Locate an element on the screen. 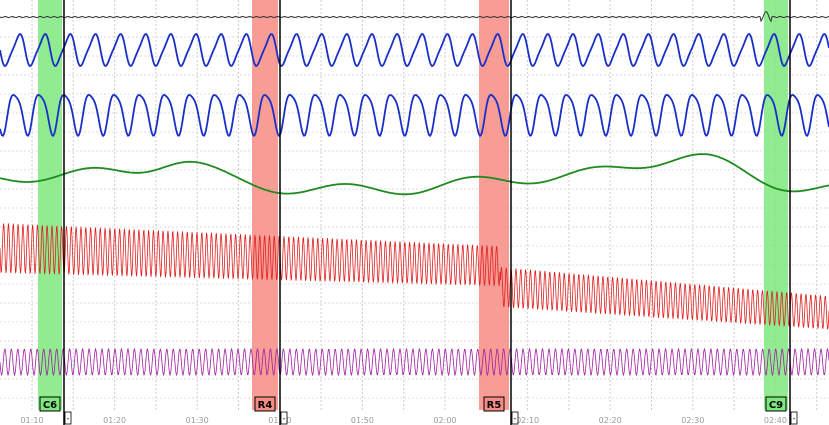 The width and height of the screenshot is (829, 425). time-label: 02:10 is located at coordinates (527, 420).